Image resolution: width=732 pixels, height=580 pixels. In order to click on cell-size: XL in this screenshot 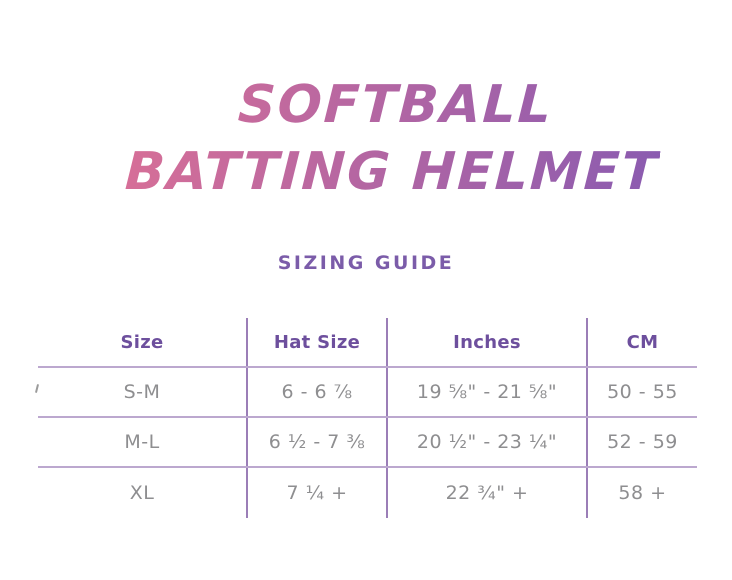, I will do `click(143, 493)`.